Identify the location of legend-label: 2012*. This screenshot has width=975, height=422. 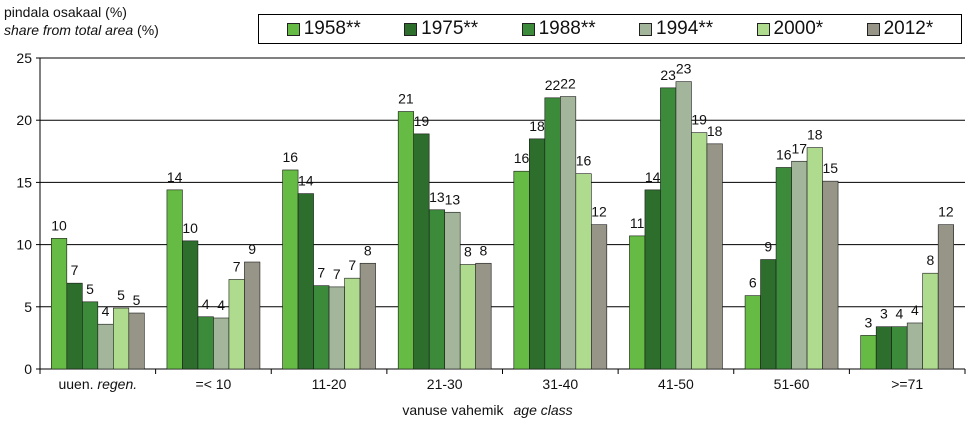
(908, 28).